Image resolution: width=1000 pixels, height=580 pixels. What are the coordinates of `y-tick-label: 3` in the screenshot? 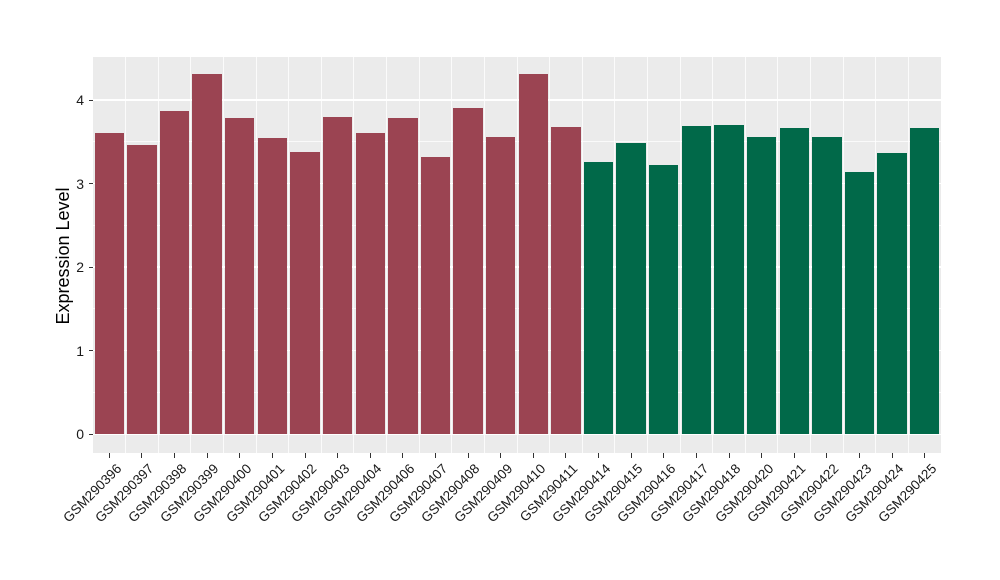 It's located at (80, 183).